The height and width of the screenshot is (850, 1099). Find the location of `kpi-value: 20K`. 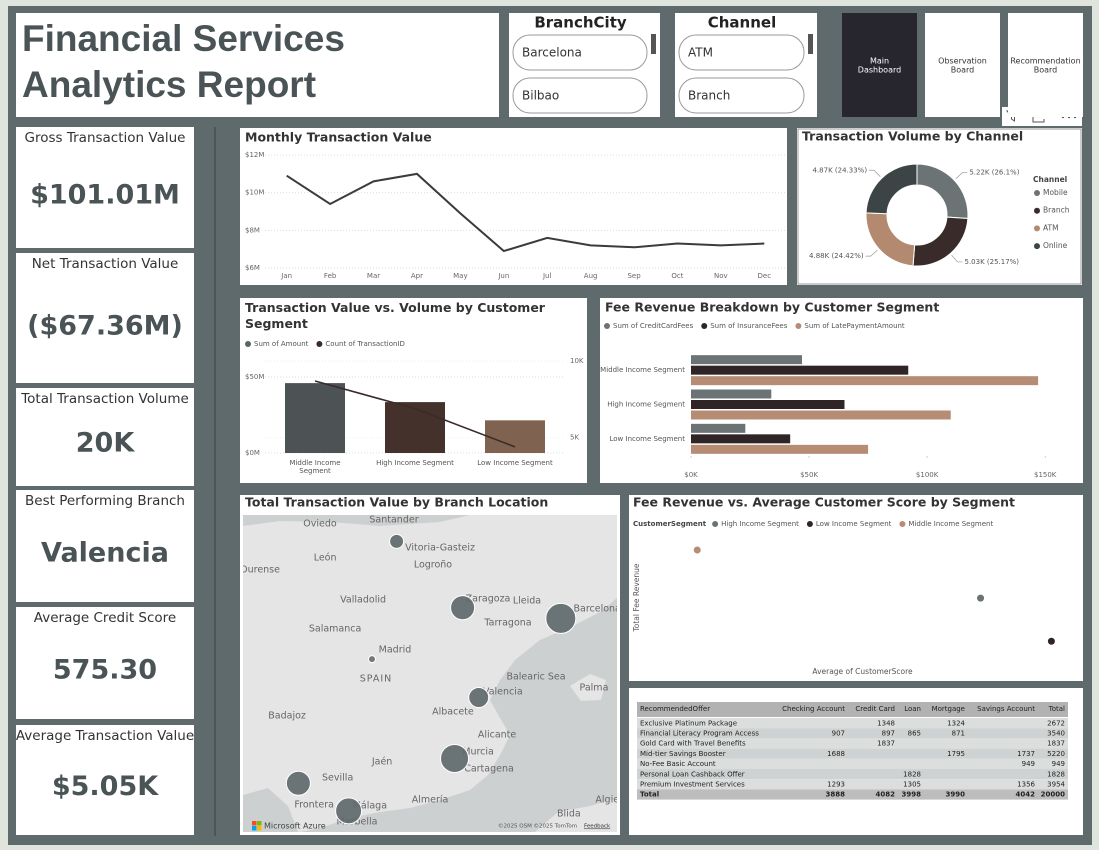

kpi-value: 20K is located at coordinates (106, 442).